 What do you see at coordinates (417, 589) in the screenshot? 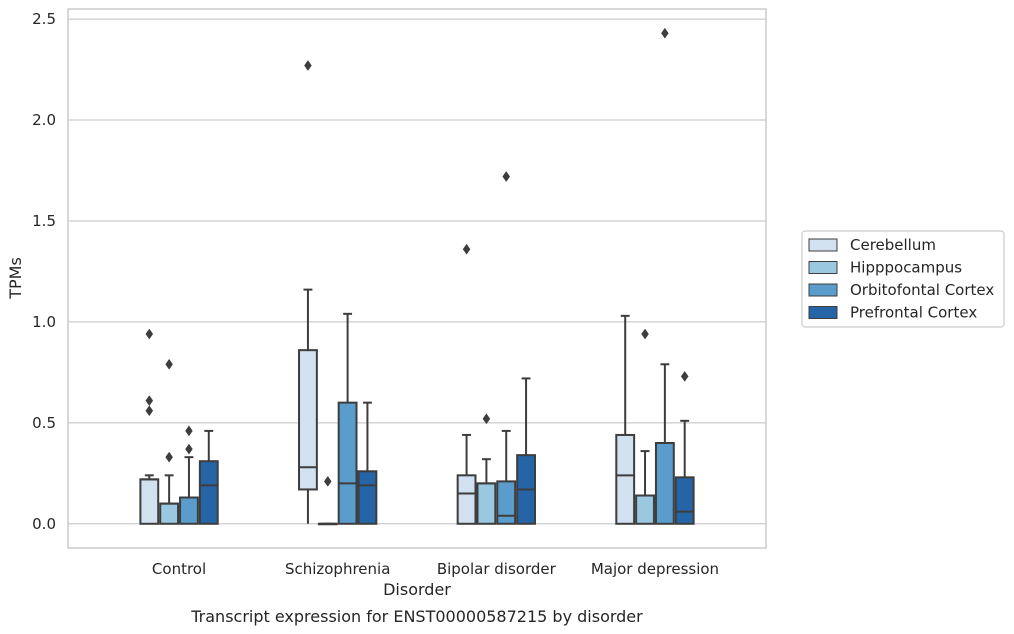
I see `x-axis-label: Disorder` at bounding box center [417, 589].